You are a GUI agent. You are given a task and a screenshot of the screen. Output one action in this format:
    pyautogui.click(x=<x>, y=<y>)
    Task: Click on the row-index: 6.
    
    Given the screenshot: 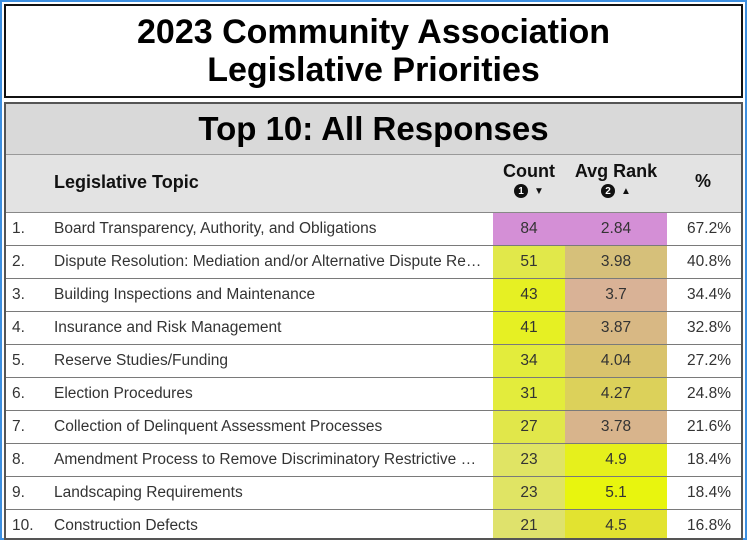 What is the action you would take?
    pyautogui.click(x=18, y=393)
    